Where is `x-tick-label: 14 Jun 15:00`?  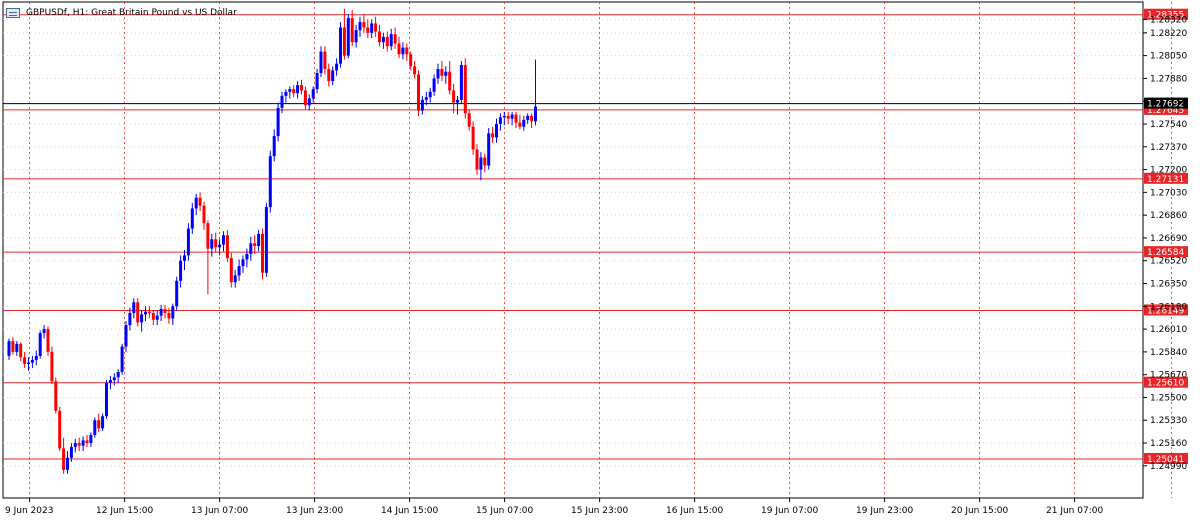 x-tick-label: 14 Jun 15:00 is located at coordinates (409, 511).